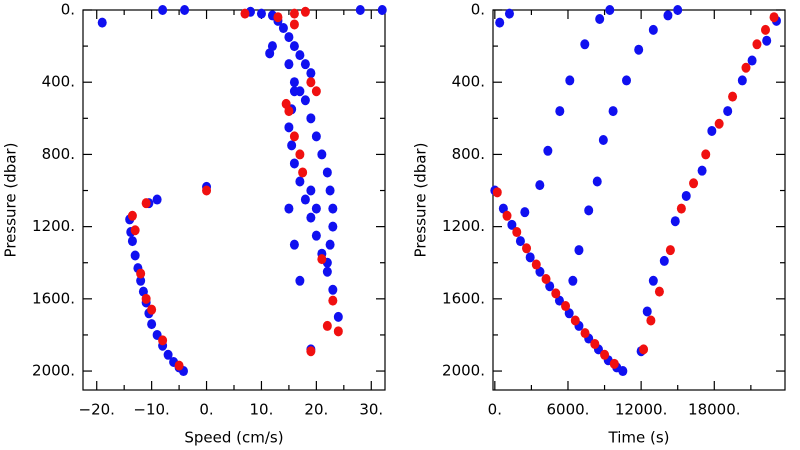  Describe the element at coordinates (97, 410) in the screenshot. I see `x-tick-label: −20.` at that location.